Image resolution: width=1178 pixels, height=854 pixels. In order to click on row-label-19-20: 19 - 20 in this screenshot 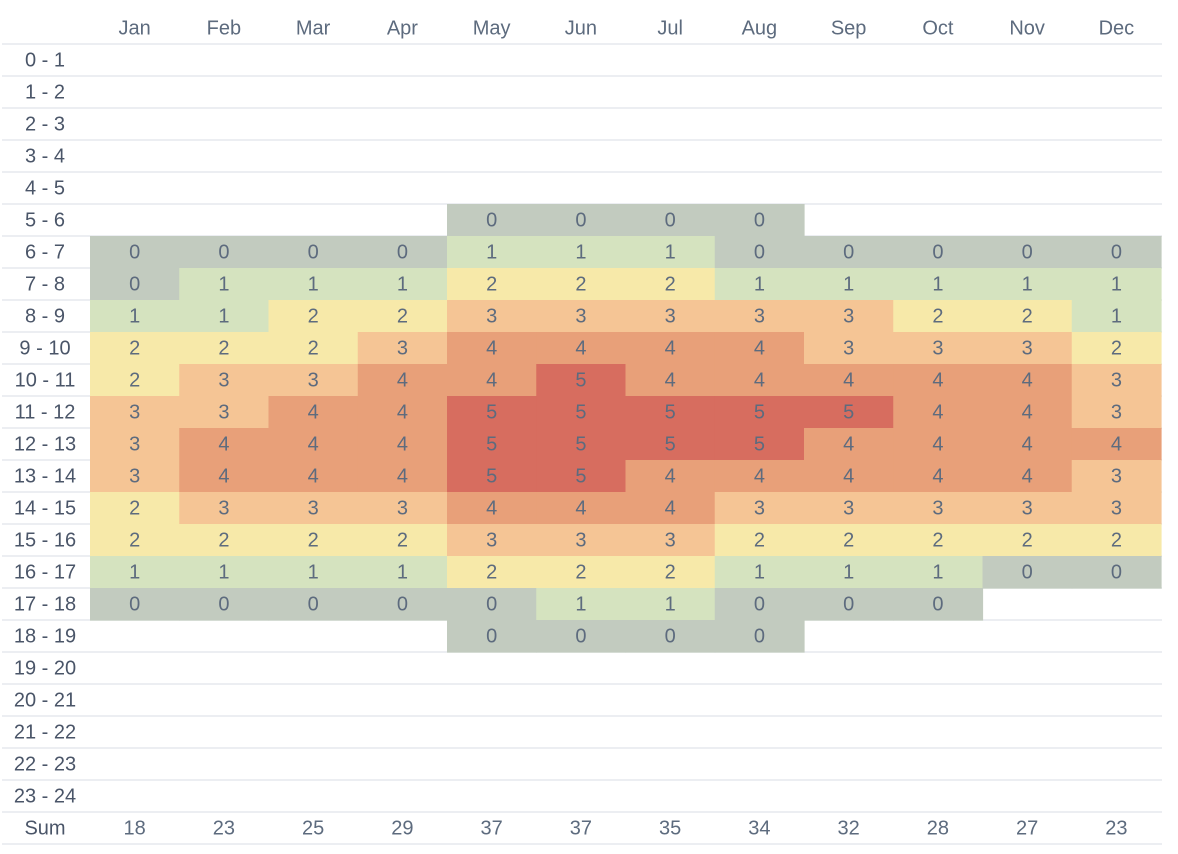, I will do `click(45, 668)`.